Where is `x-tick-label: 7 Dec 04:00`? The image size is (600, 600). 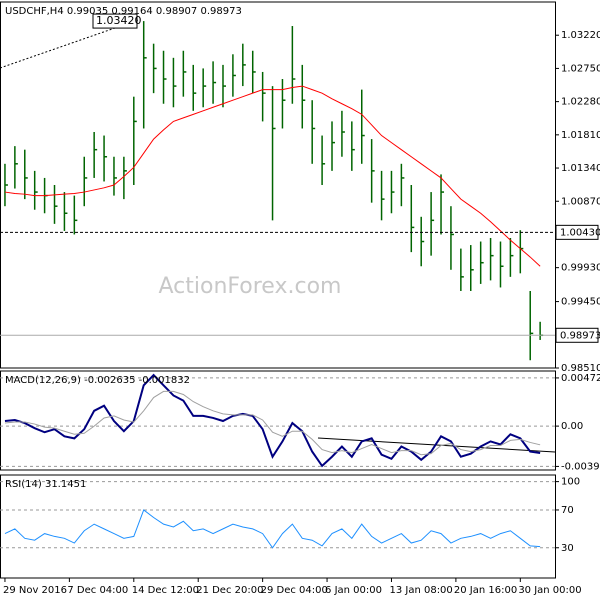
x-tick-label: 7 Dec 04:00 is located at coordinates (97, 590).